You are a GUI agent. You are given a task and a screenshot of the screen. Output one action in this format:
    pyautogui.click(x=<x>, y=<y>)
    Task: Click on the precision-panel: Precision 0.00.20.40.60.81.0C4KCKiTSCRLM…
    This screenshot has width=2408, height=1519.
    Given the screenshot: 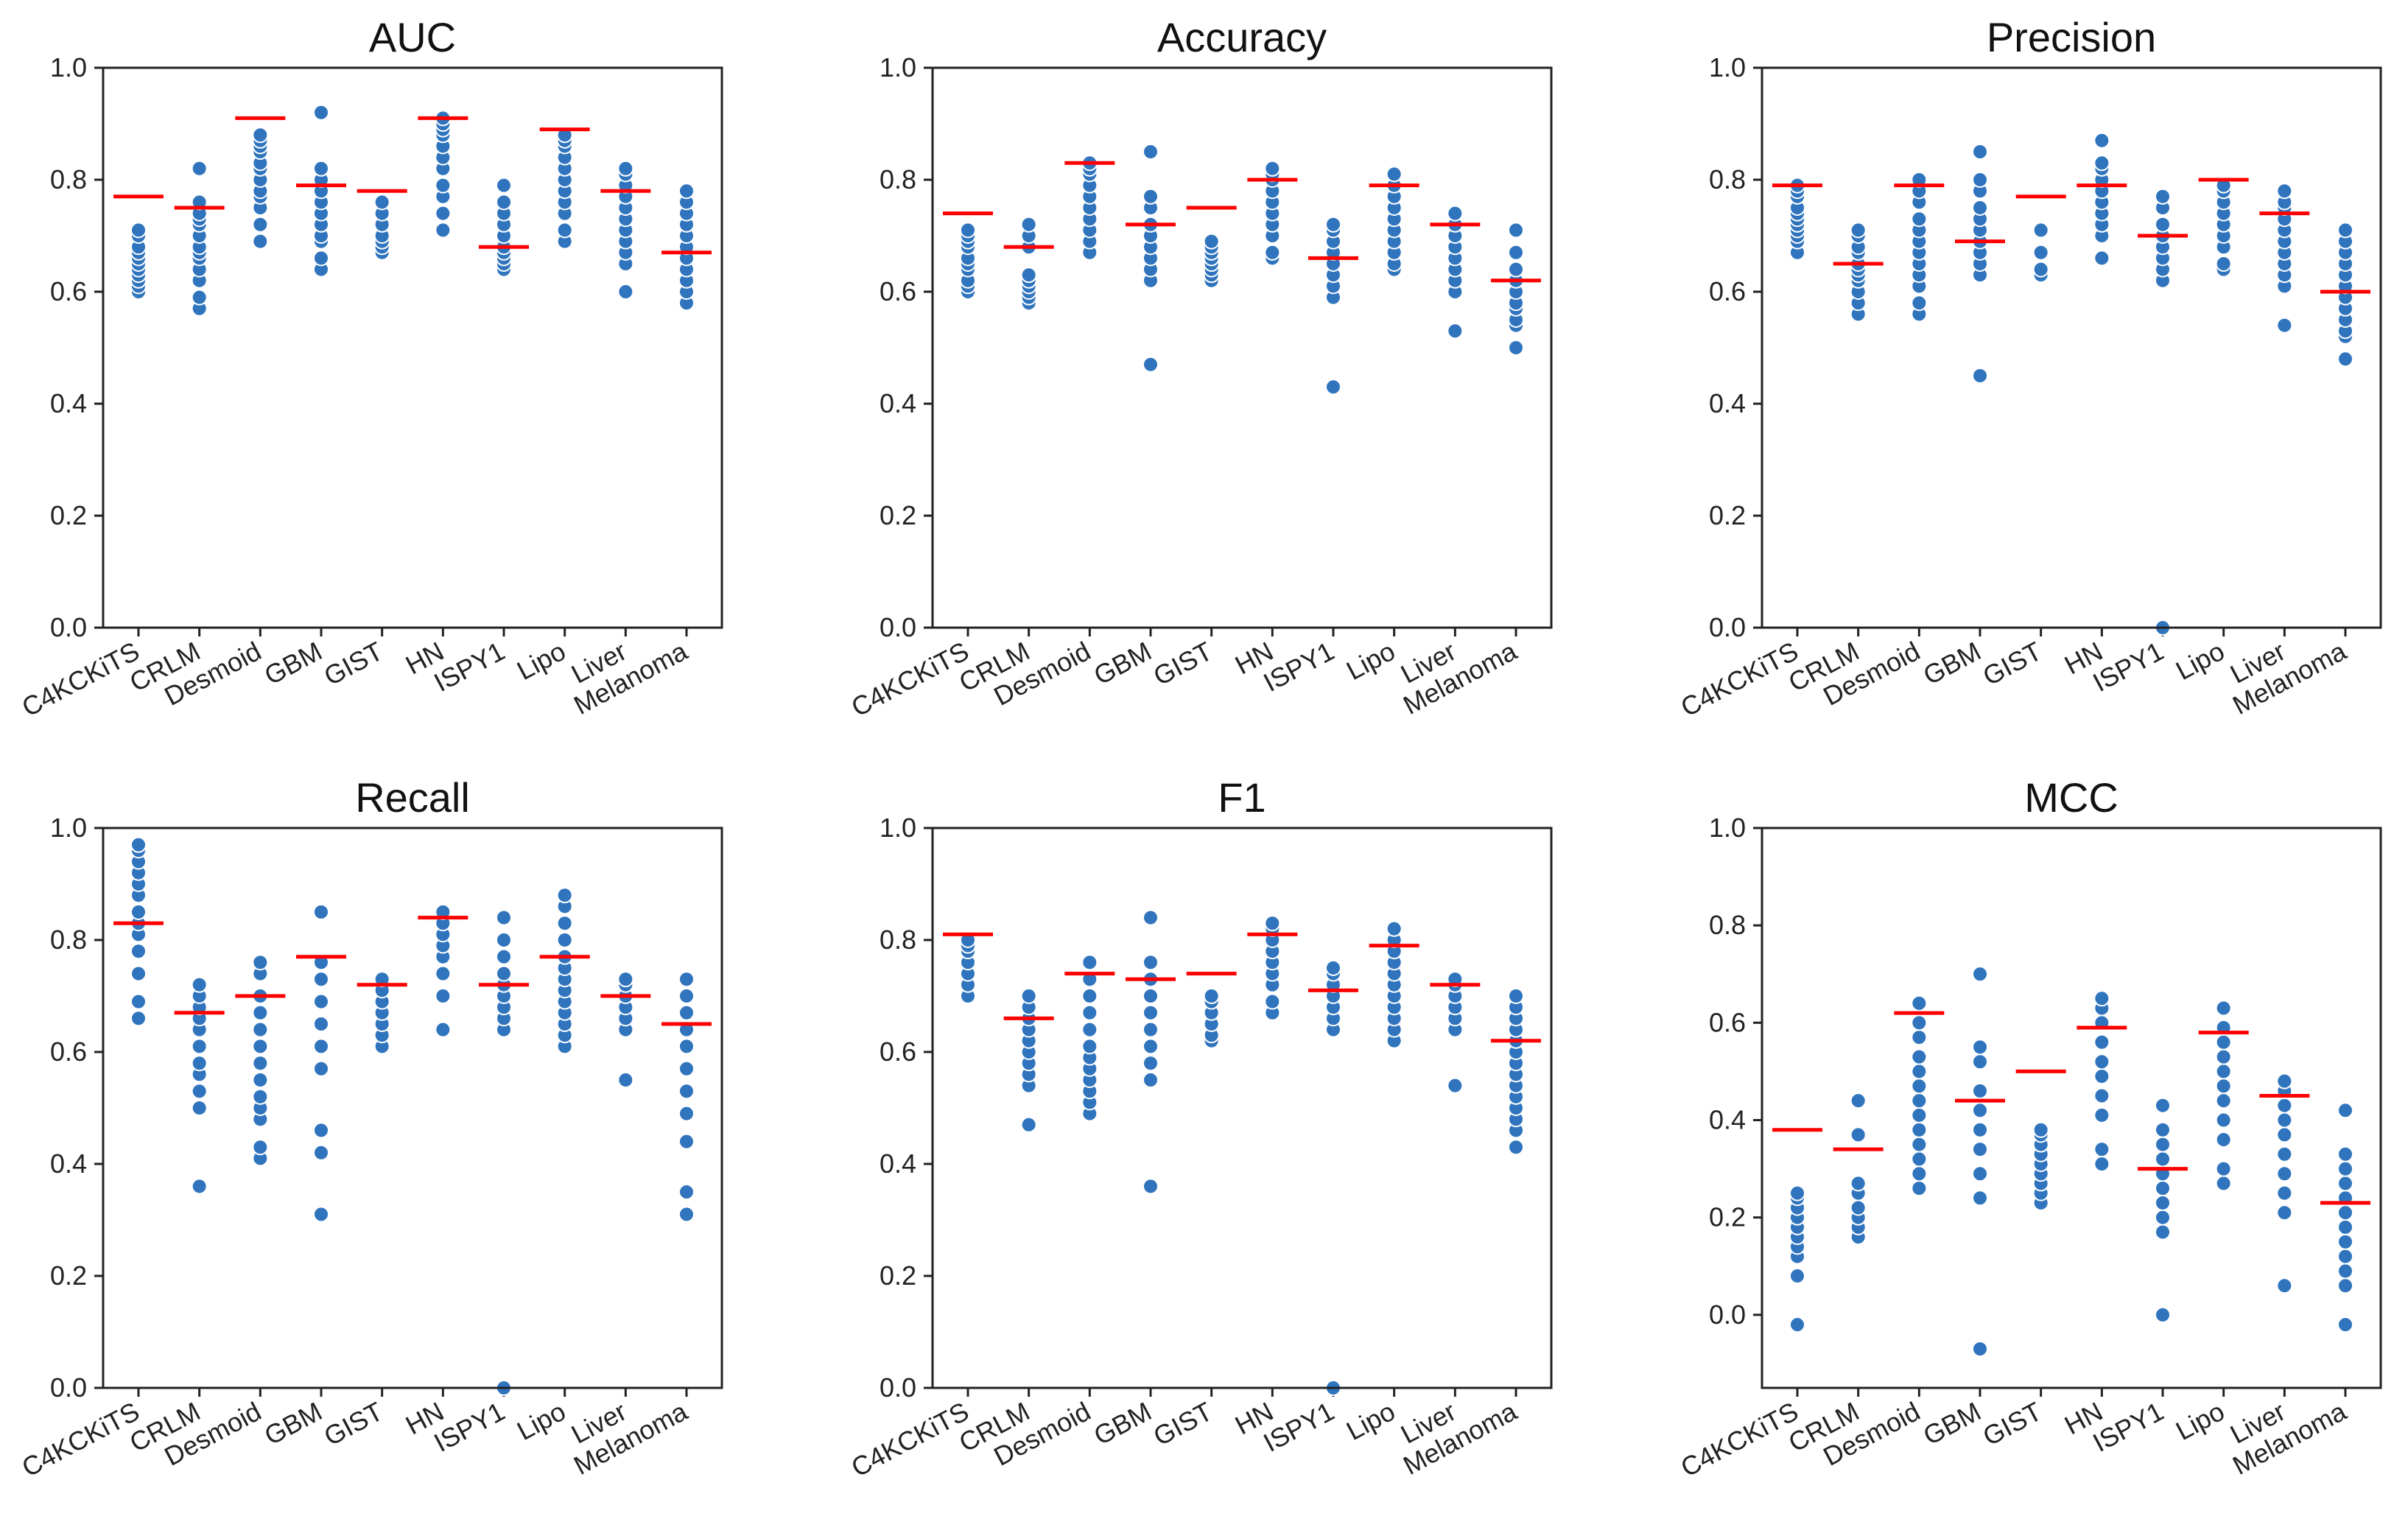 What is the action you would take?
    pyautogui.click(x=2029, y=368)
    